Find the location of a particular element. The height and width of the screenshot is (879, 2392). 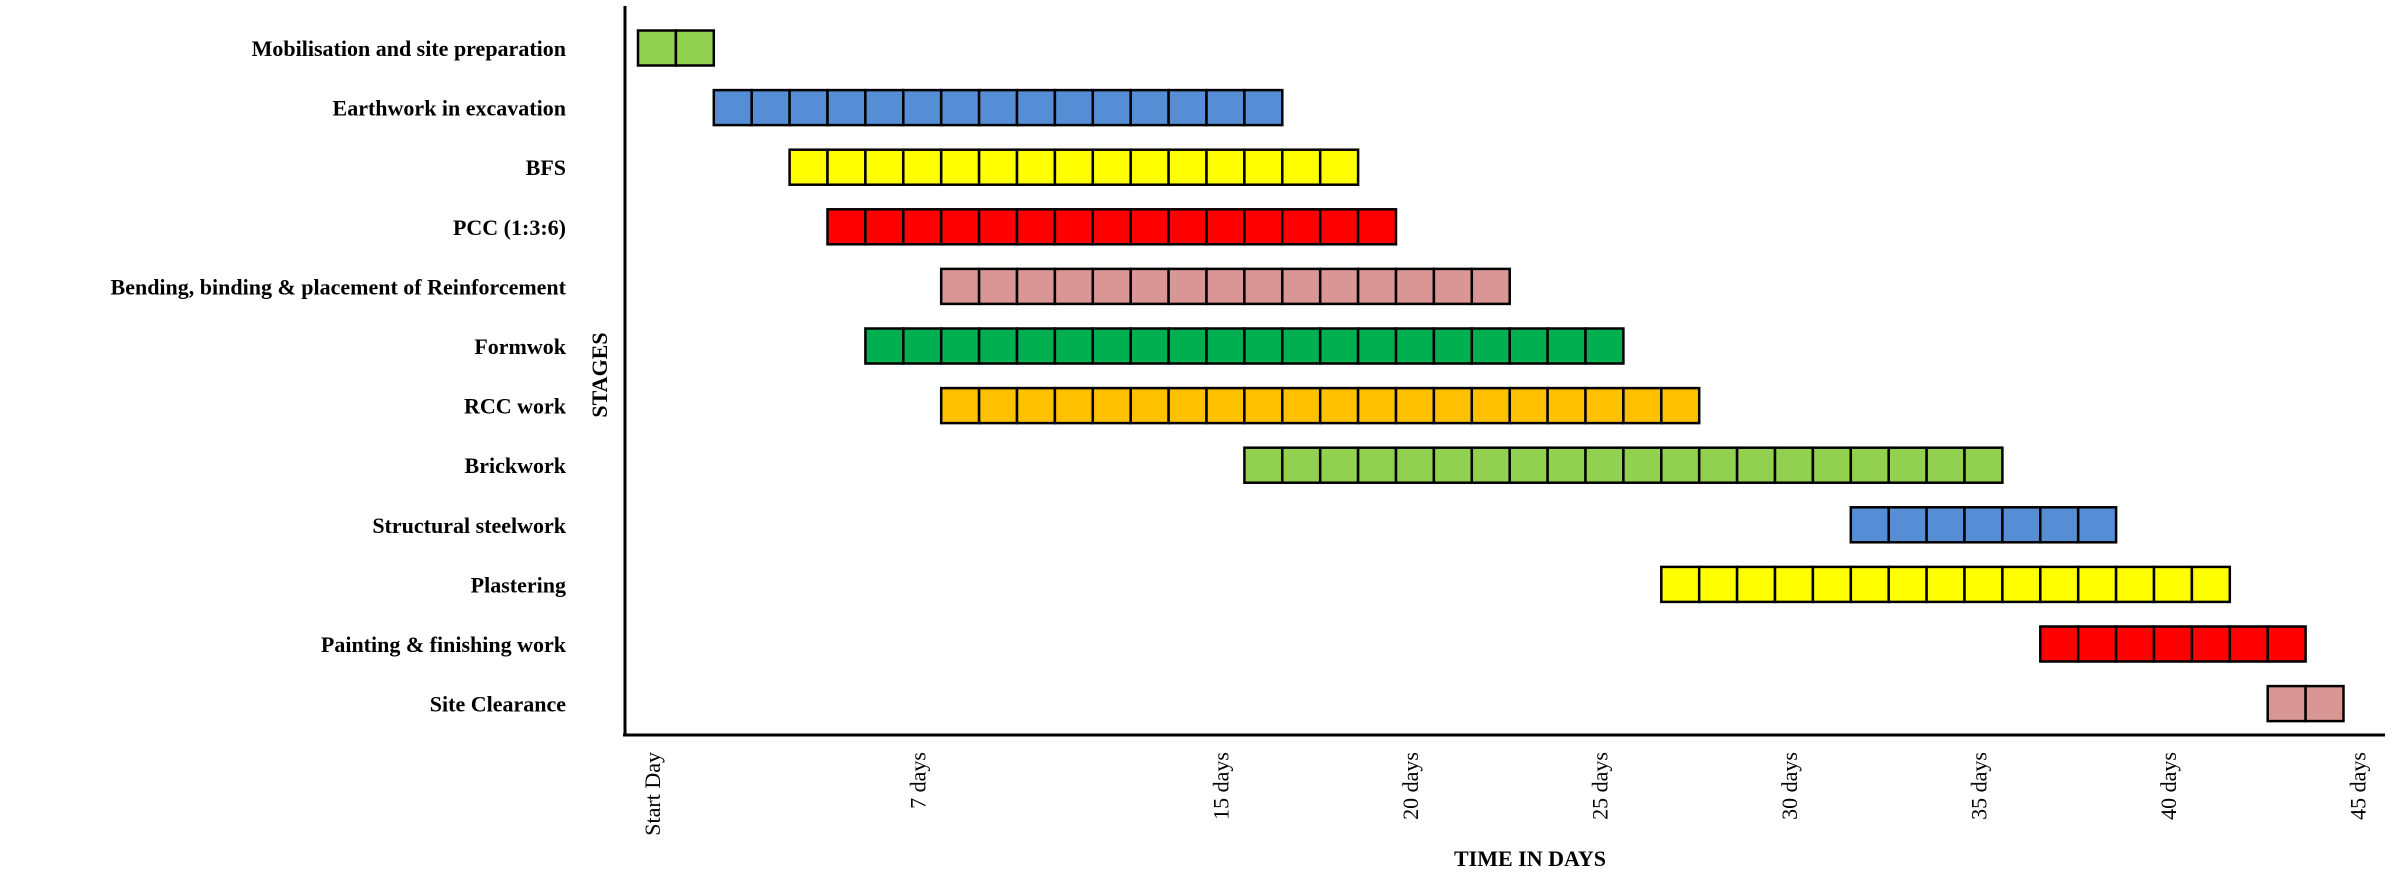

x-tick-label: 20 days is located at coordinates (1410, 786).